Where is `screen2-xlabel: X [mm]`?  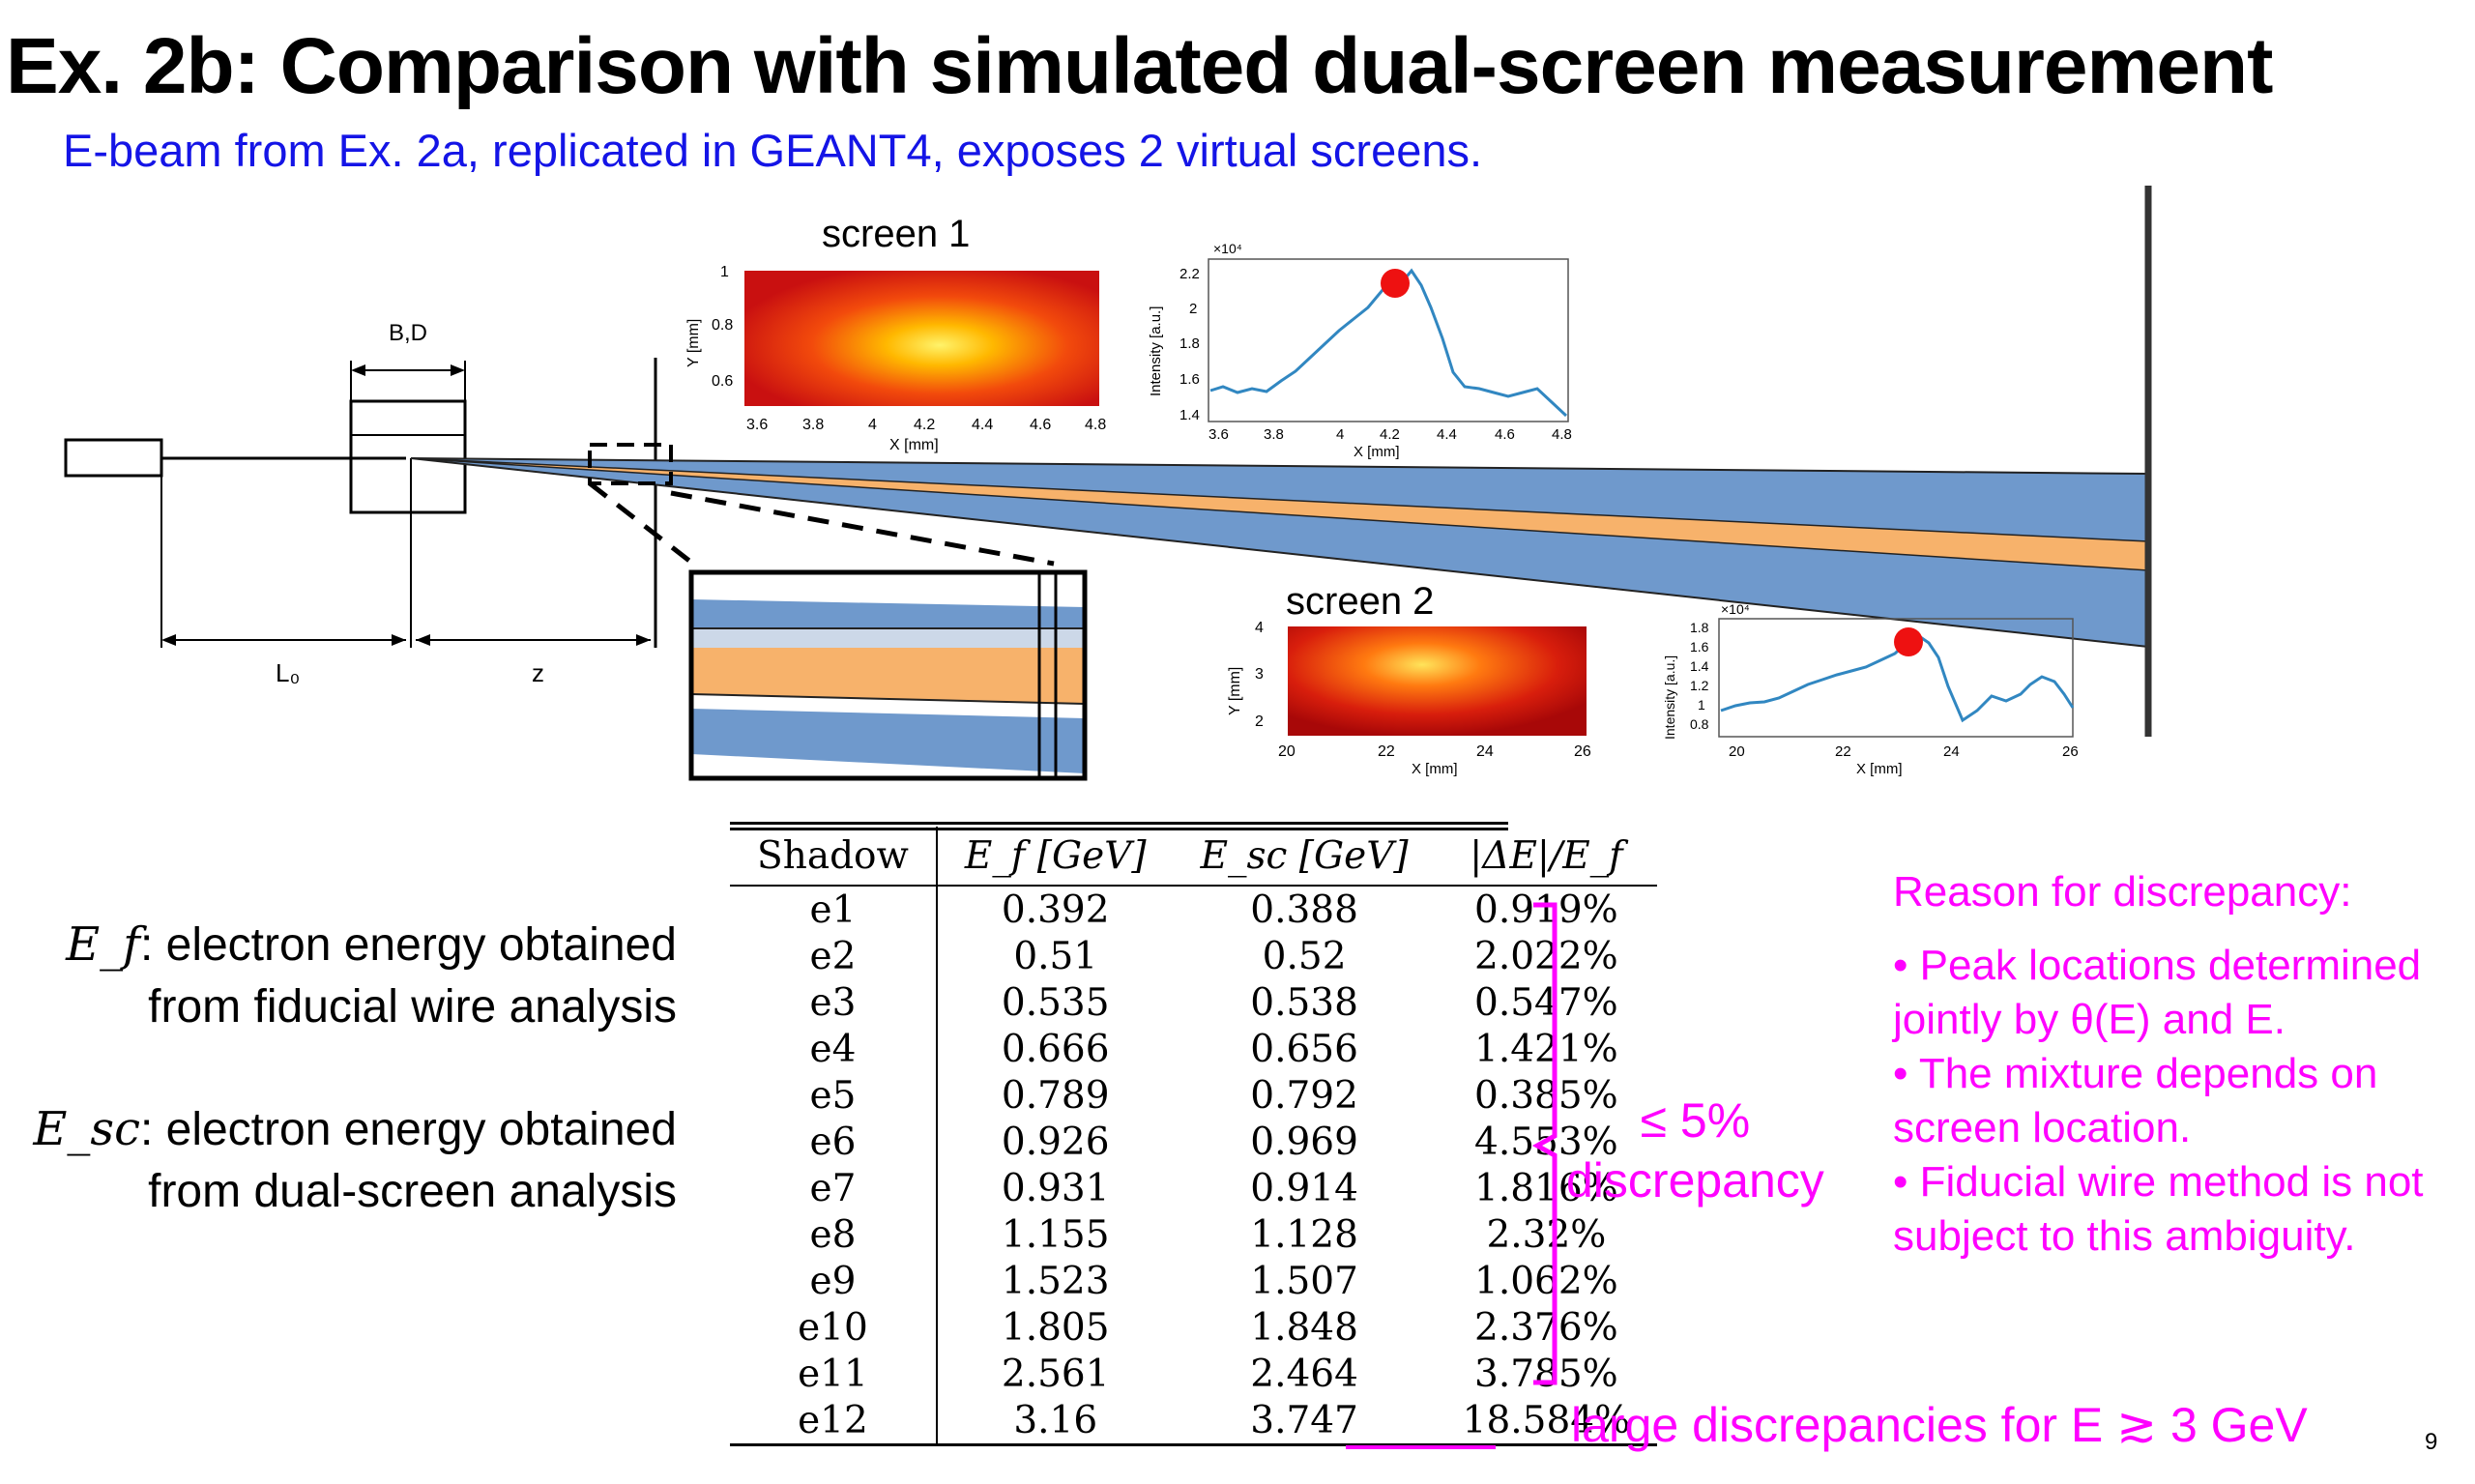 screen2-xlabel: X [mm] is located at coordinates (1435, 769).